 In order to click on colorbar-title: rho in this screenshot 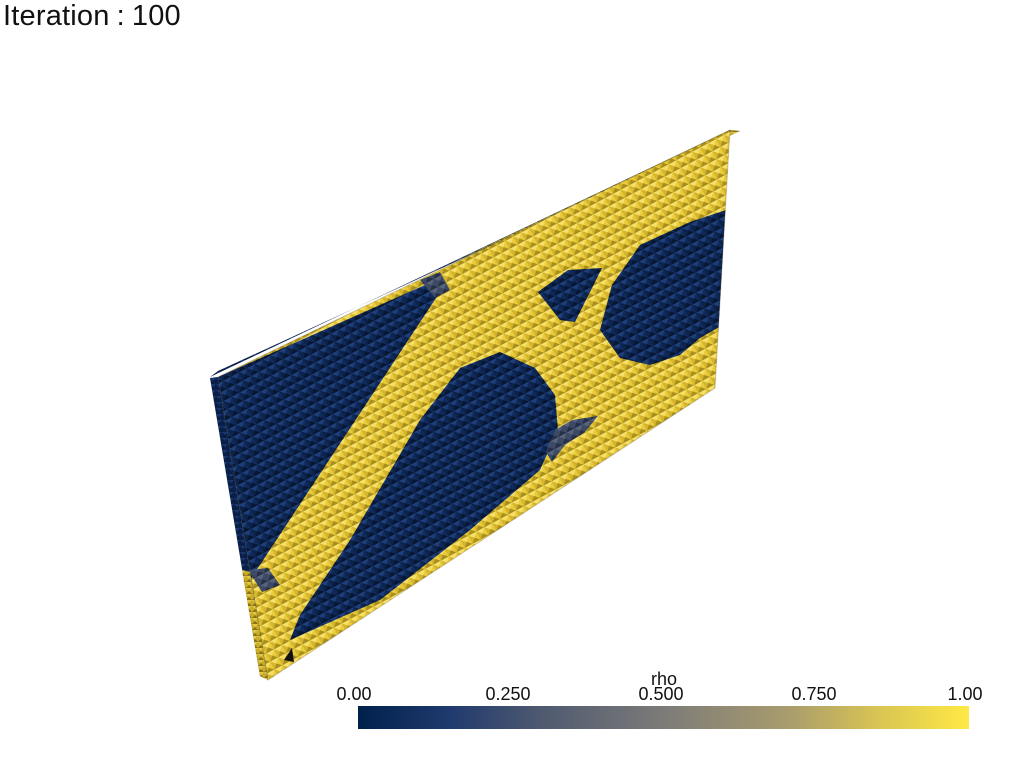, I will do `click(664, 679)`.